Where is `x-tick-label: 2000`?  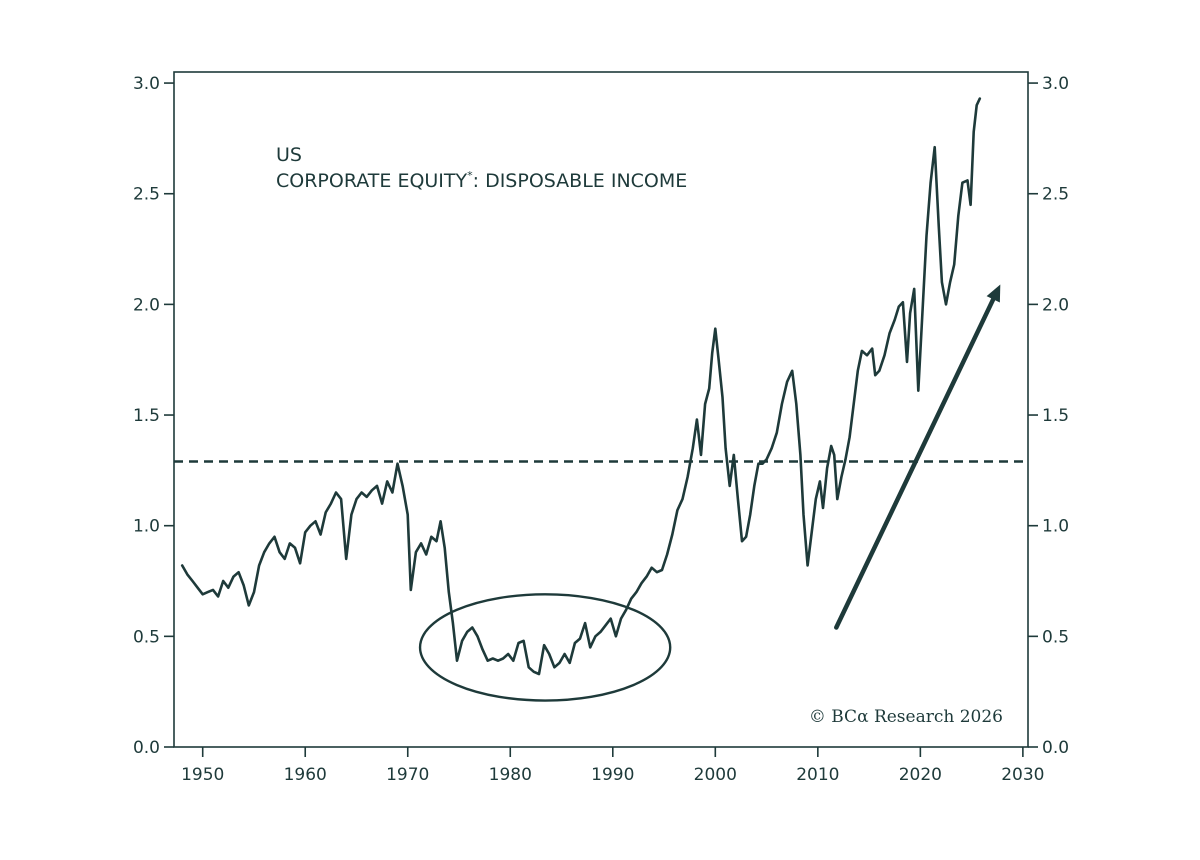
x-tick-label: 2000 is located at coordinates (715, 775).